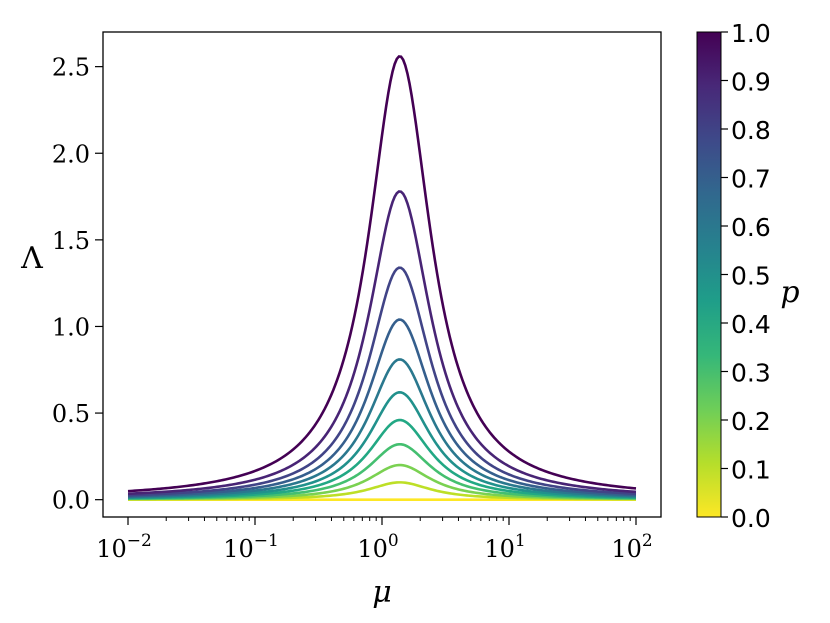 This screenshot has width=830, height=623. What do you see at coordinates (251, 547) in the screenshot?
I see `x-tick-label: 10⁻¹` at bounding box center [251, 547].